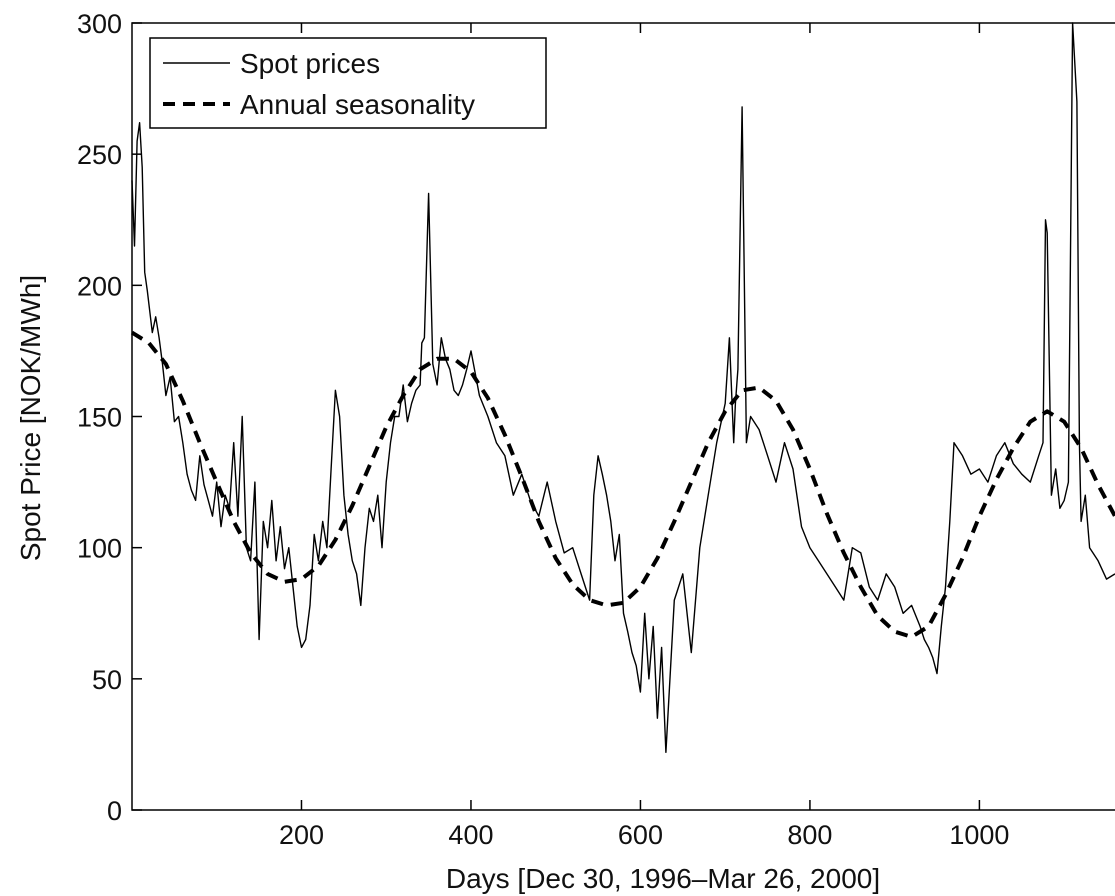 The width and height of the screenshot is (1115, 896). Describe the element at coordinates (301, 835) in the screenshot. I see `x-tick-label: 200` at that location.